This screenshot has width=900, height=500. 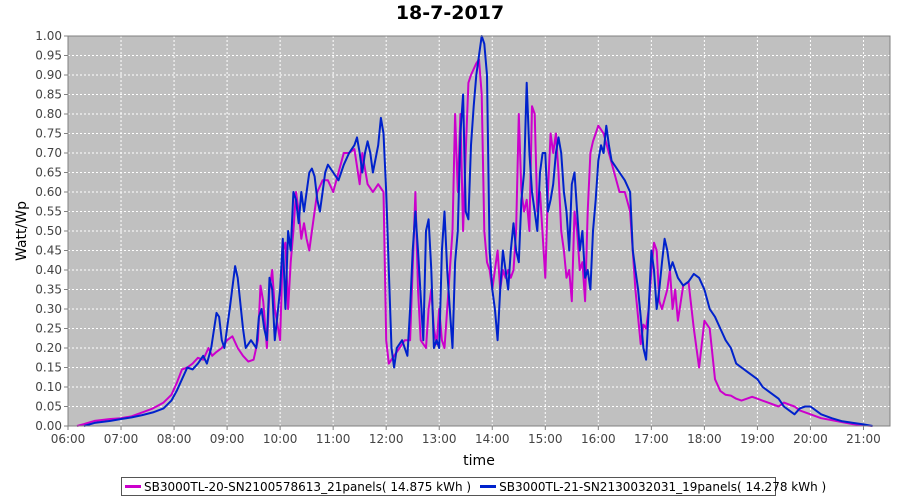 I want to click on y-tick-label: 0.60, so click(x=48, y=192).